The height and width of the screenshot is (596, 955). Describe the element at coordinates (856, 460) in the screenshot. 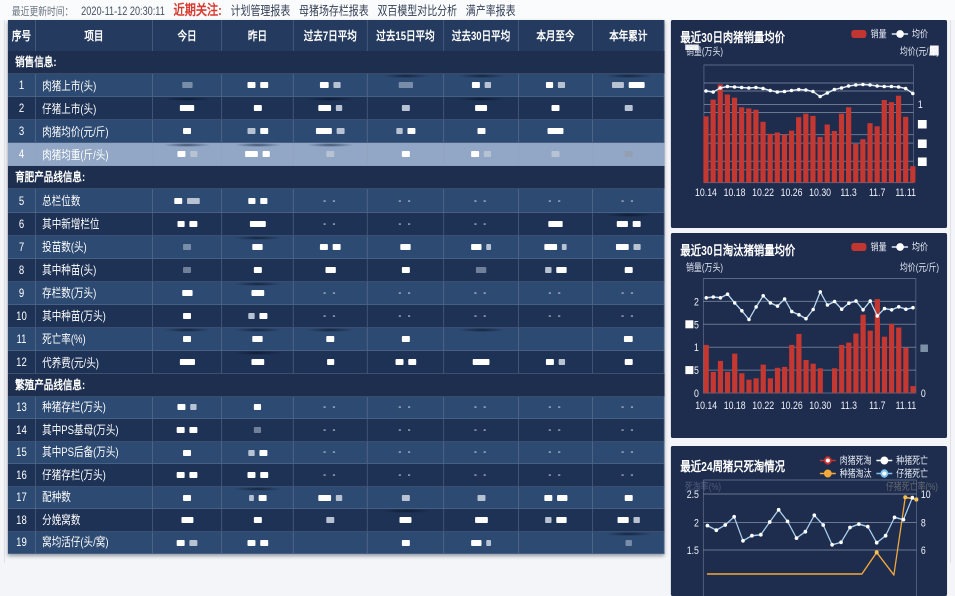

I see `svg-text: 肉猪死淘` at that location.